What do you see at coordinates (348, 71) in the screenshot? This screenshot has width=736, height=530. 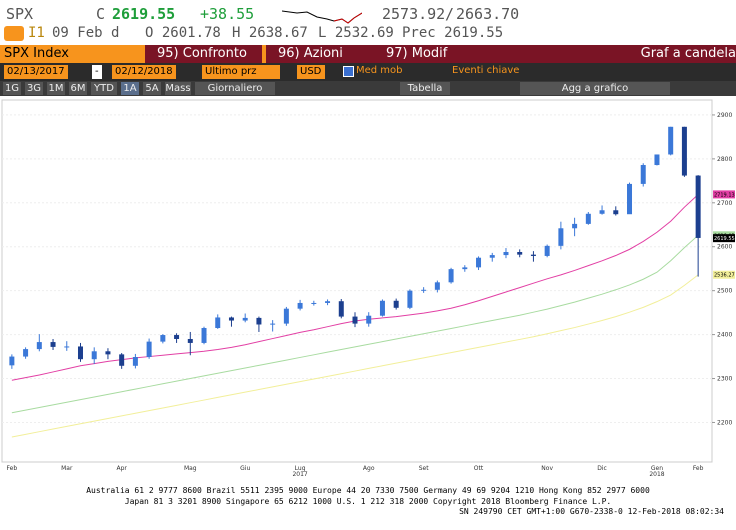 I see `checkbox` at bounding box center [348, 71].